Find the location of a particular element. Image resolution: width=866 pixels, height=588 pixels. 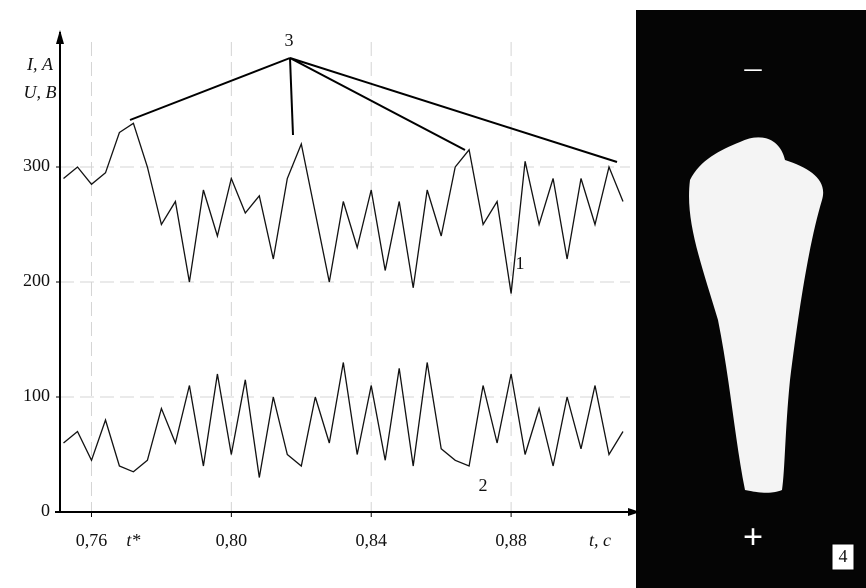

y-tick-label: 200 is located at coordinates (36, 280).